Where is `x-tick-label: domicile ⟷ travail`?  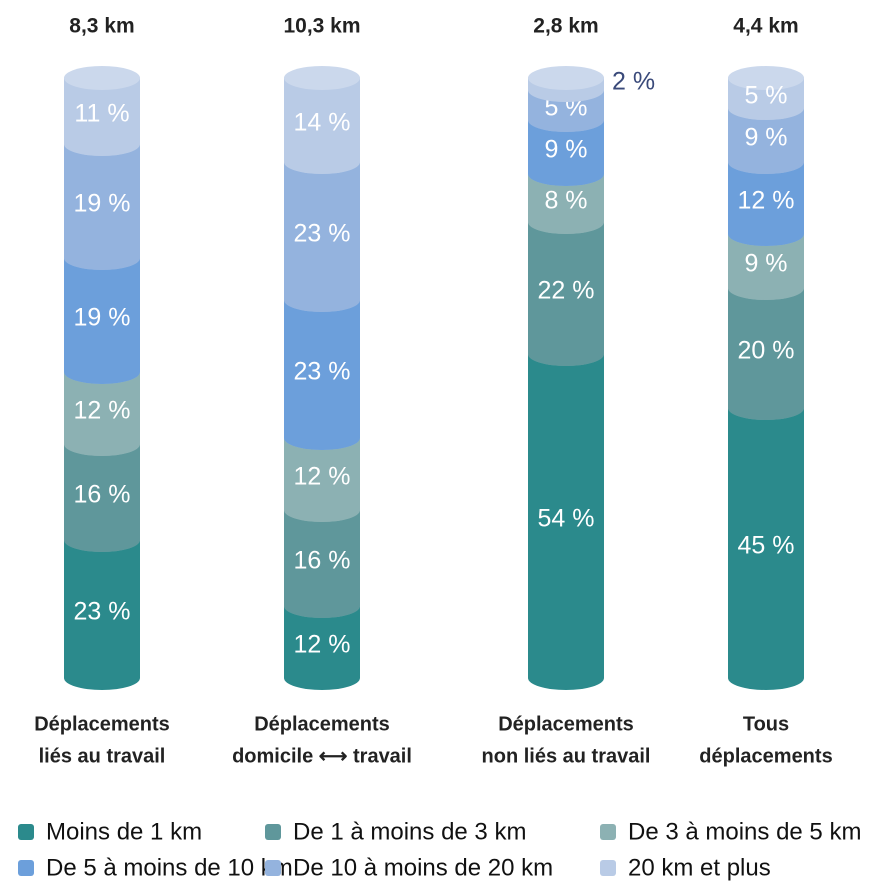 x-tick-label: domicile ⟷ travail is located at coordinates (322, 756).